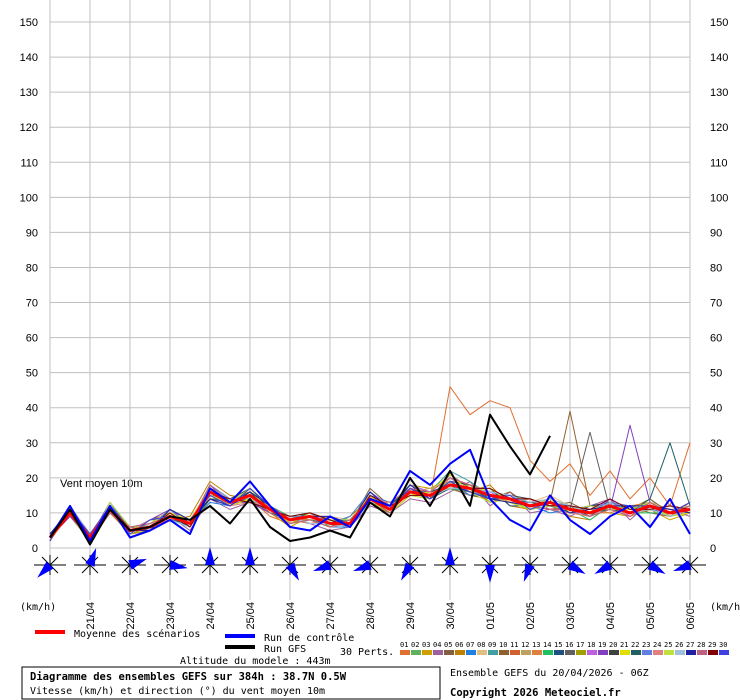  What do you see at coordinates (635, 645) in the screenshot?
I see `legend-label: 22` at bounding box center [635, 645].